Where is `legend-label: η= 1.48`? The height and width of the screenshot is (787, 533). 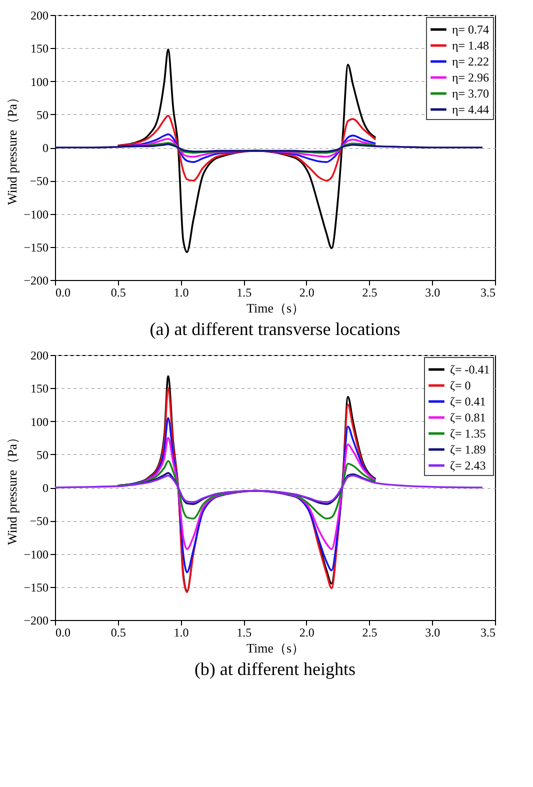
legend-label: η= 1.48 is located at coordinates (471, 45).